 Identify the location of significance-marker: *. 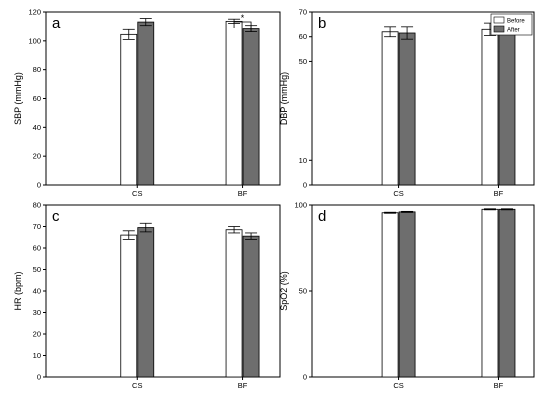
(243, 18).